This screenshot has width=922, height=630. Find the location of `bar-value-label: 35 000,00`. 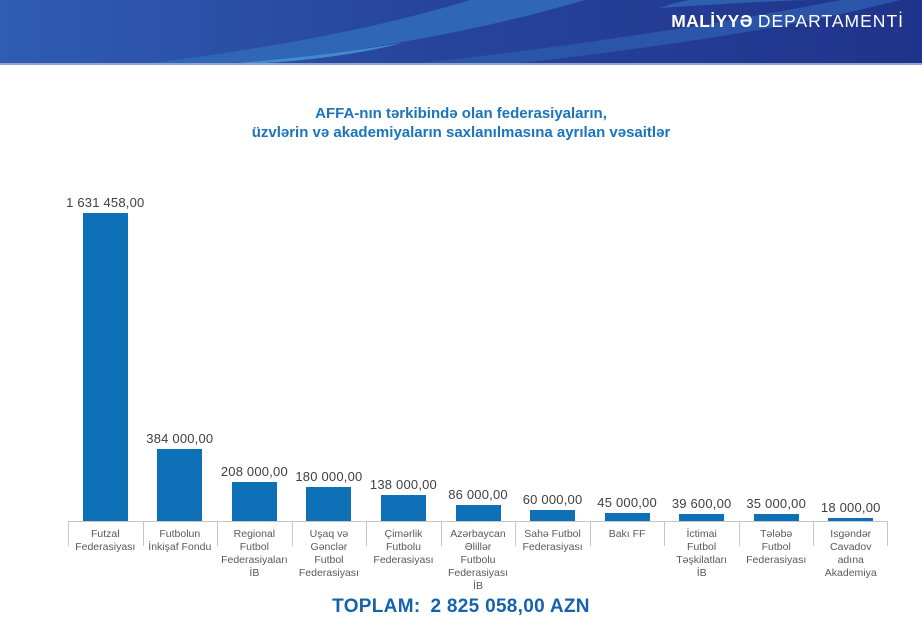

bar-value-label: 35 000,00 is located at coordinates (776, 503).